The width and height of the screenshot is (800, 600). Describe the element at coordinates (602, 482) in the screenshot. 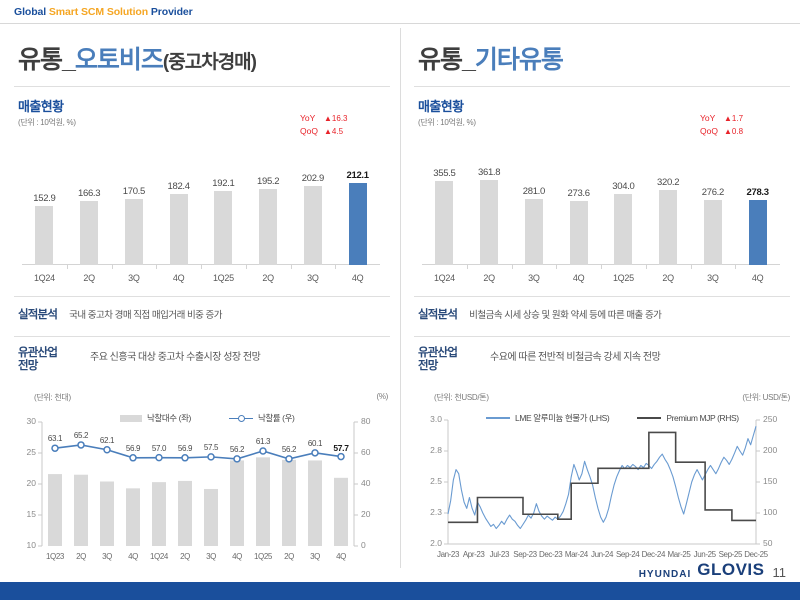

I see `line-chart-svg` at that location.